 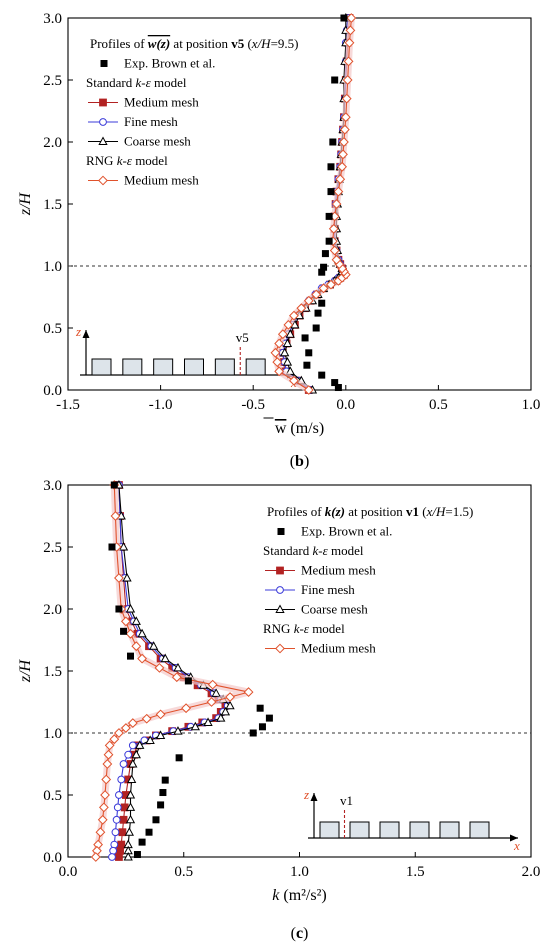 I want to click on x-tick-label: 1.0, so click(x=299, y=872).